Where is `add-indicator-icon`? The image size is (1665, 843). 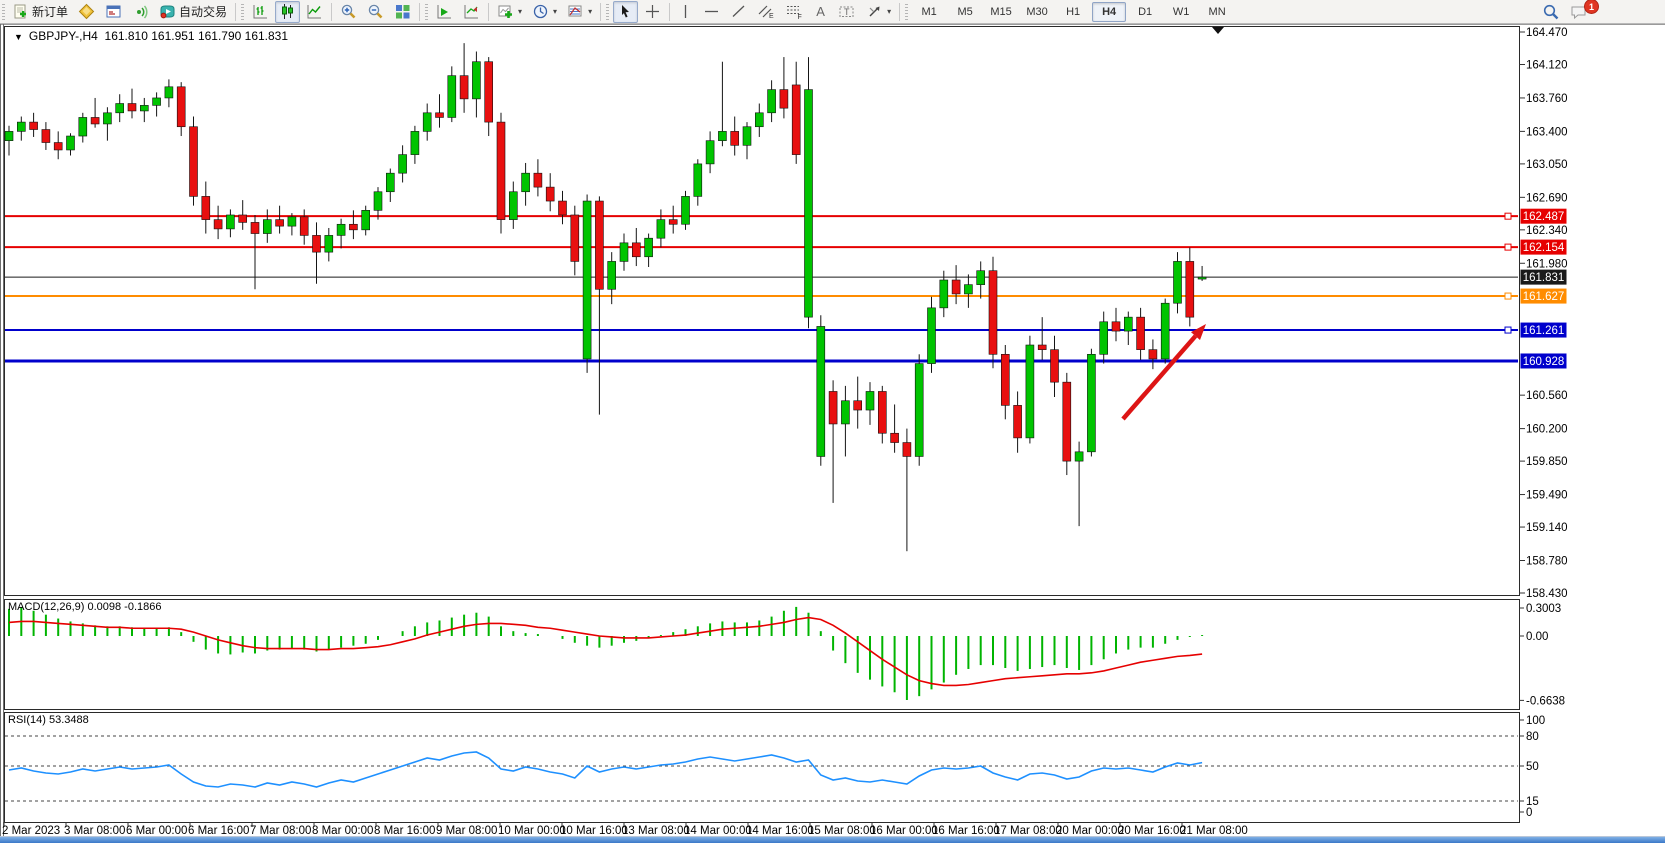 add-indicator-icon is located at coordinates (505, 11).